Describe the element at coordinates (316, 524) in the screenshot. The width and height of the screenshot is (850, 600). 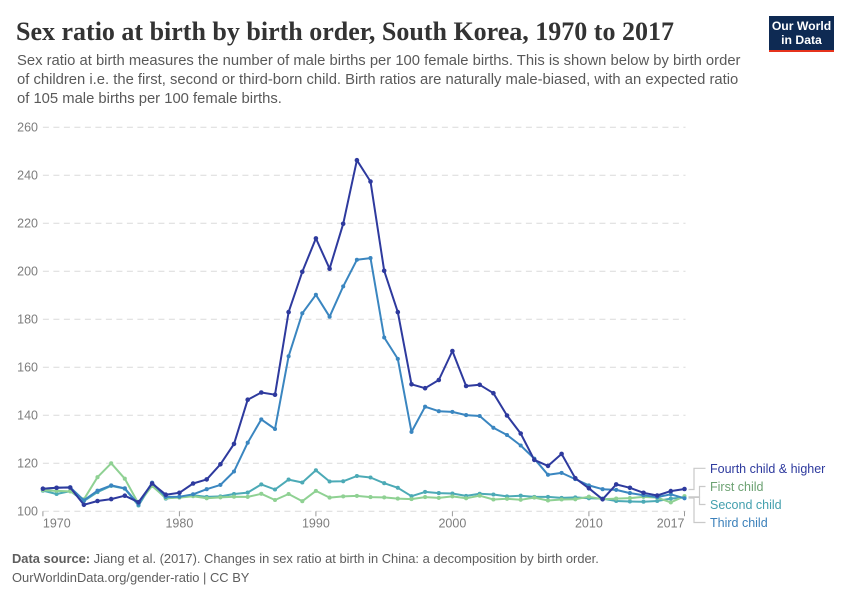
I see `svg-text: 1990` at that location.